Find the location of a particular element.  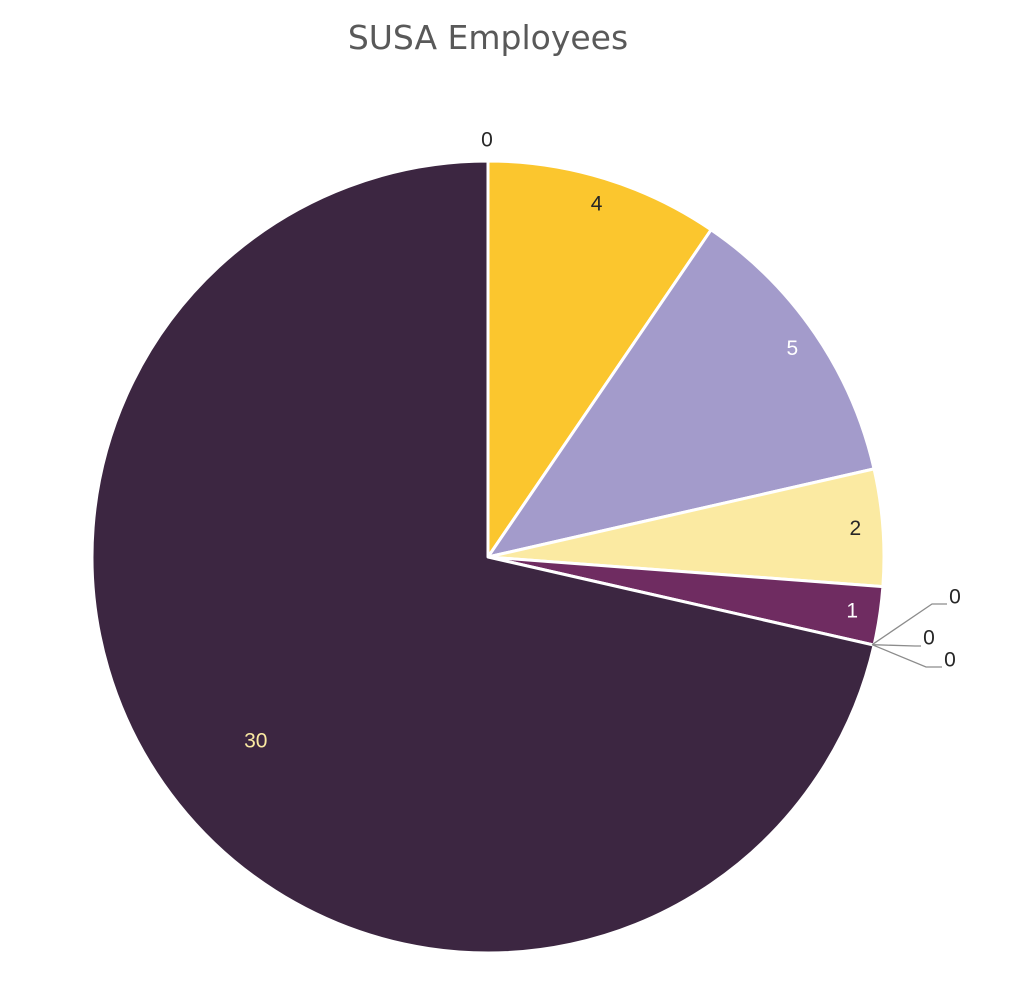

data-label: 2 is located at coordinates (855, 528).